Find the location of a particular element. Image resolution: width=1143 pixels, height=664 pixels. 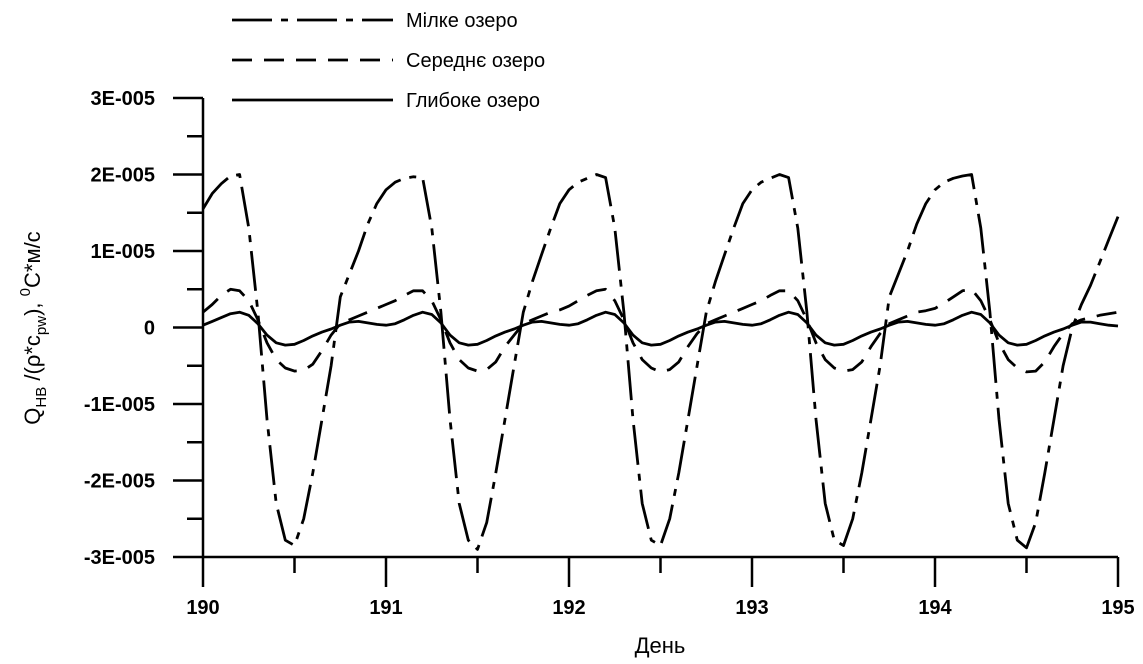

y-title-unit: C*м/с is located at coordinates (32, 259).